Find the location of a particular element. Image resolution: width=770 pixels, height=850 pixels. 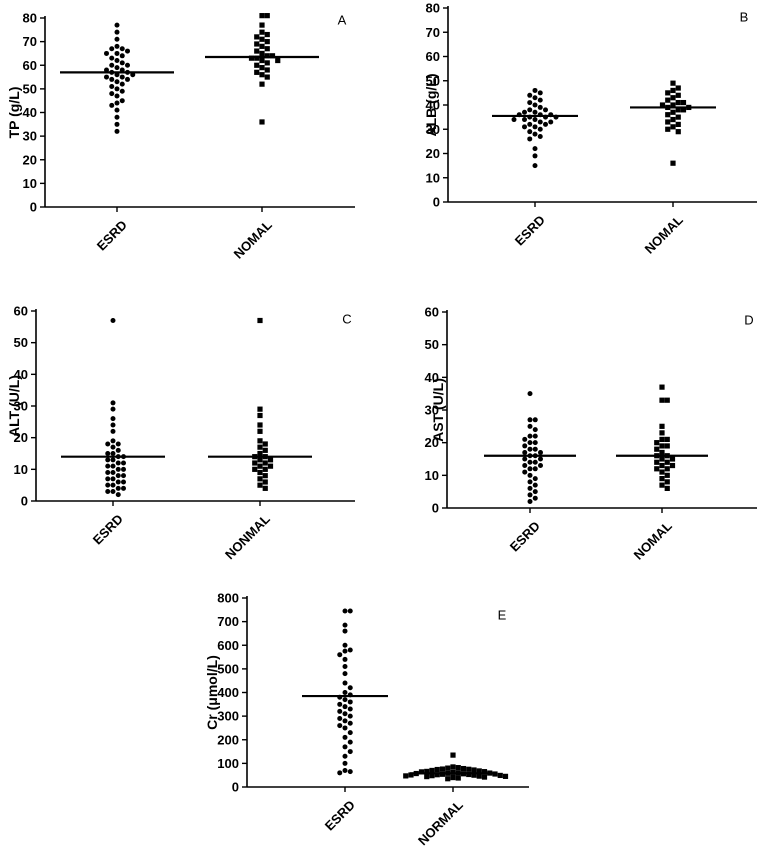

y-tick-label: 300 is located at coordinates (228, 716).